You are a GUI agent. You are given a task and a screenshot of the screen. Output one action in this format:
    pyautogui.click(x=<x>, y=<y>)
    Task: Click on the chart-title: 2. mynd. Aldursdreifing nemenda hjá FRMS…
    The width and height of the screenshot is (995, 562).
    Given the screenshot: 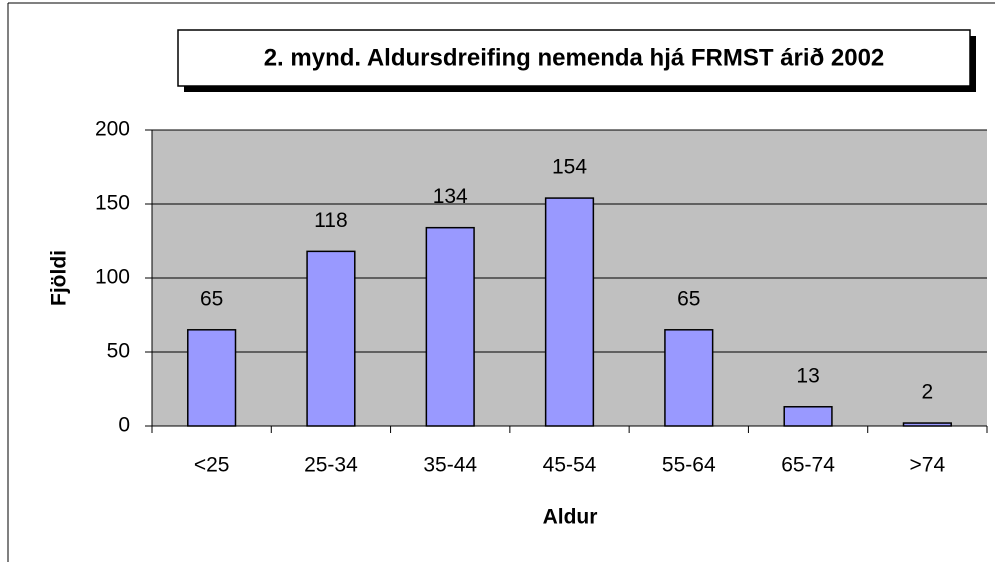 What is the action you would take?
    pyautogui.click(x=574, y=57)
    